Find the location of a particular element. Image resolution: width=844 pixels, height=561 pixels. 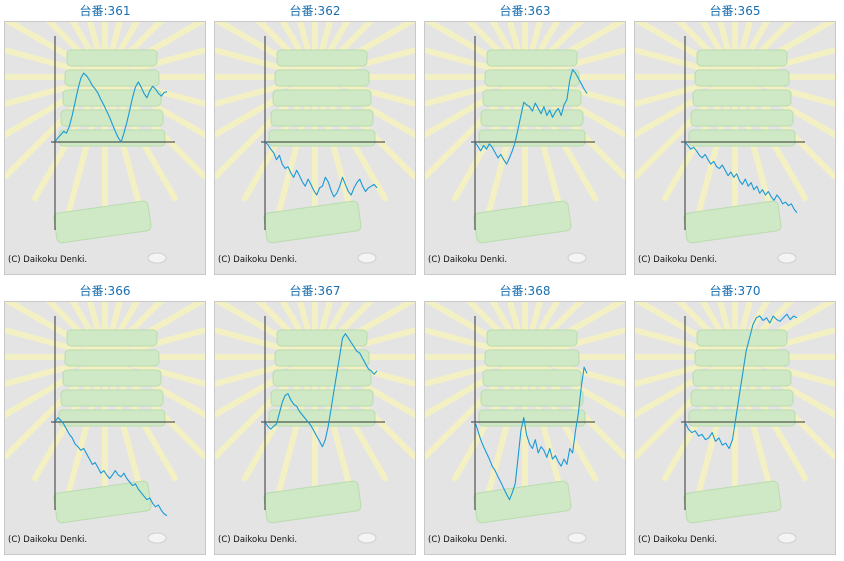

chart-cell: 台番:365 (C) Daikoku Denki. is located at coordinates (735, 140).